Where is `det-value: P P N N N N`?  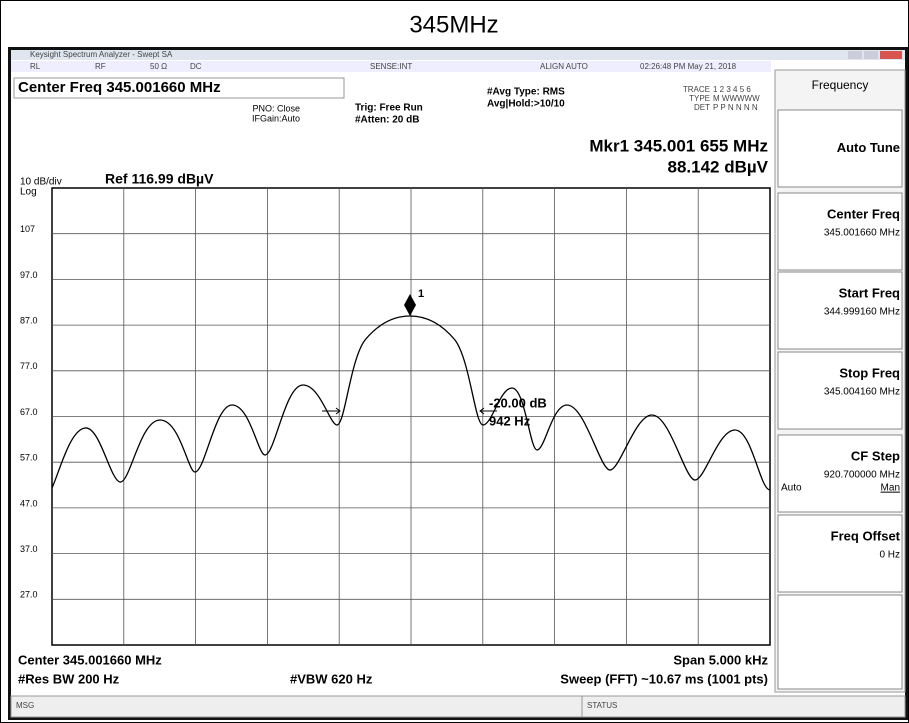 det-value: P P N N N N is located at coordinates (735, 107).